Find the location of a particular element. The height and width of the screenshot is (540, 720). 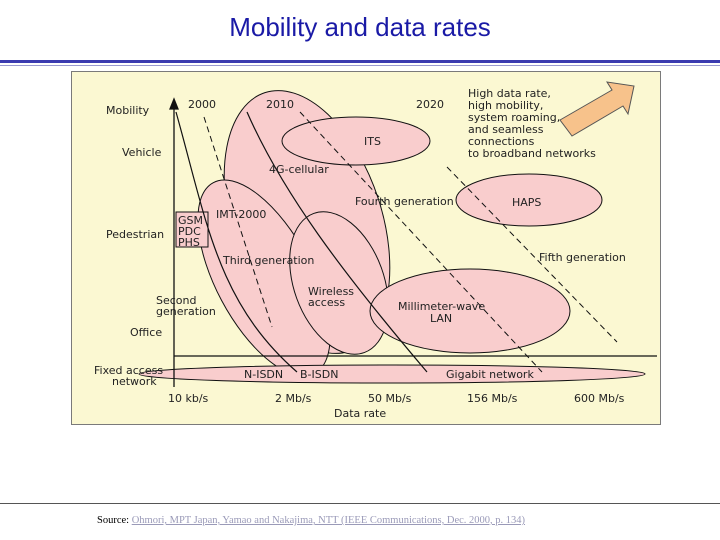

label-imt2000: IMT-2000 is located at coordinates (241, 214).